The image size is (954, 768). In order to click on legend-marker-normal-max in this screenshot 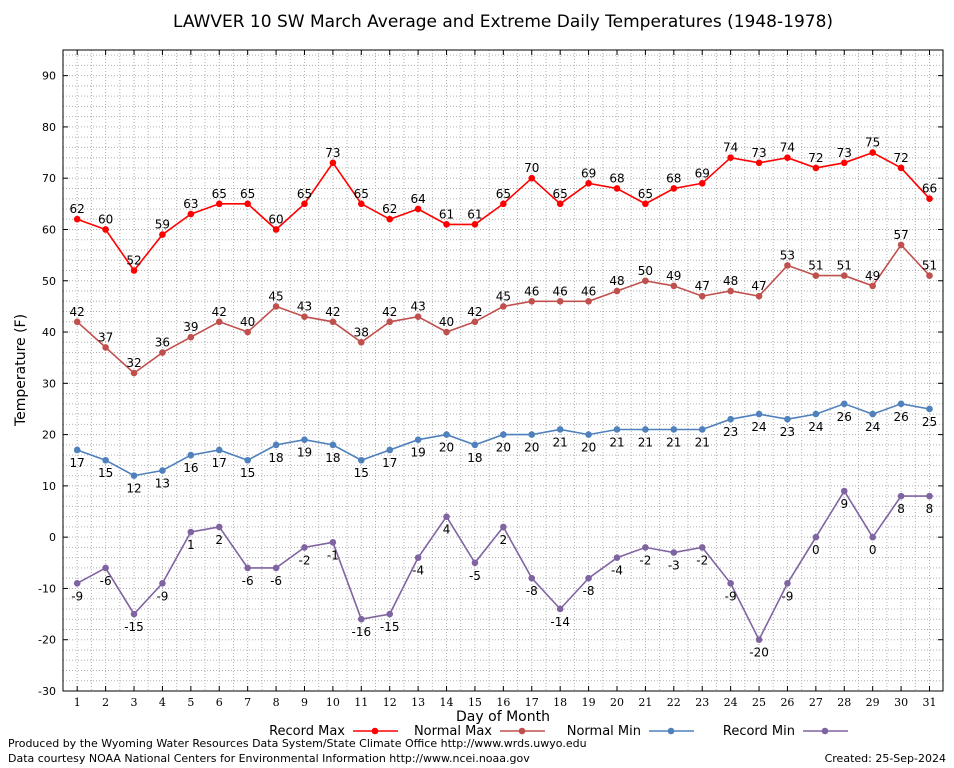, I will do `click(522, 731)`.